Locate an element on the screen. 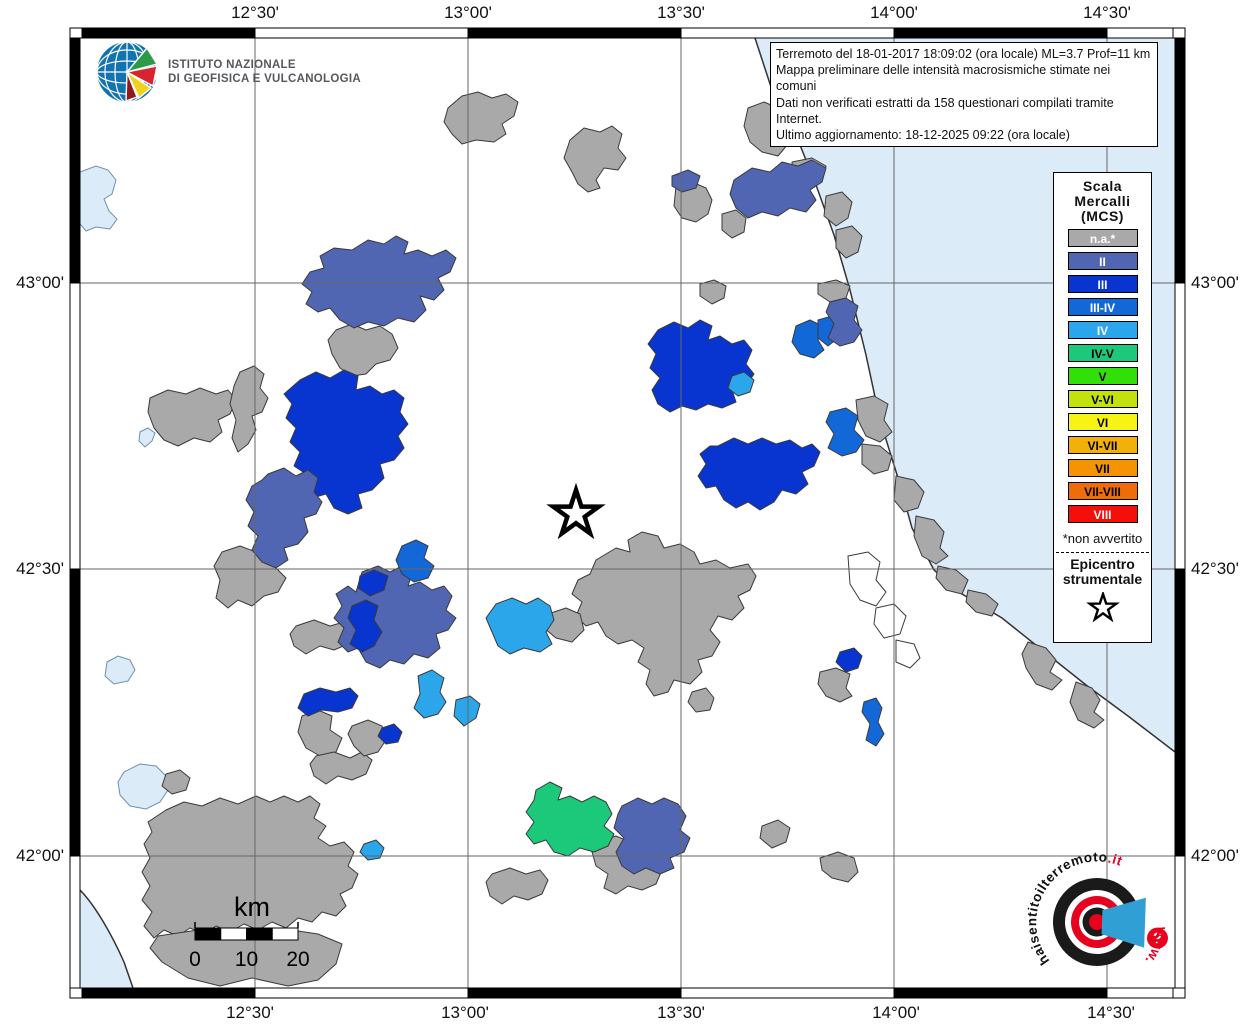 This screenshot has height=1024, width=1255. axis-right-42-30: 42°30' is located at coordinates (1215, 568).